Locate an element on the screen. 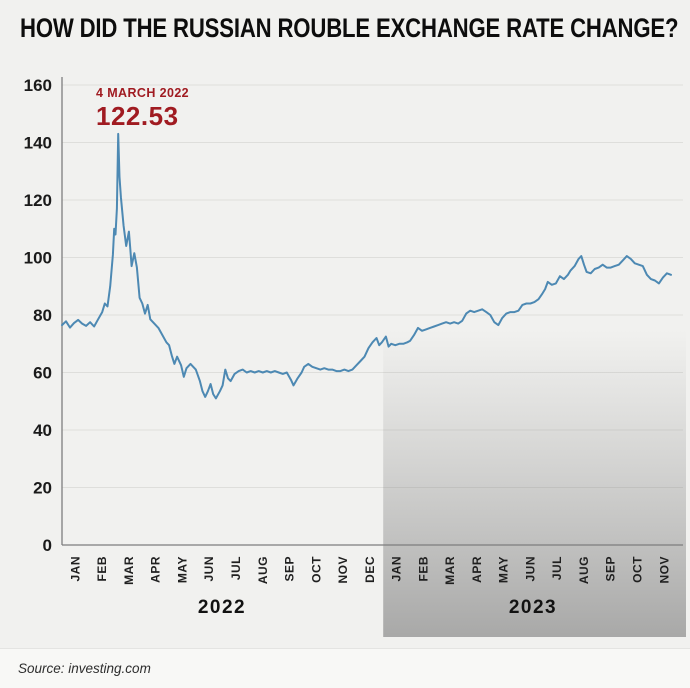 Image resolution: width=690 pixels, height=688 pixels. y-axis-tick-label: 60 is located at coordinates (42, 373).